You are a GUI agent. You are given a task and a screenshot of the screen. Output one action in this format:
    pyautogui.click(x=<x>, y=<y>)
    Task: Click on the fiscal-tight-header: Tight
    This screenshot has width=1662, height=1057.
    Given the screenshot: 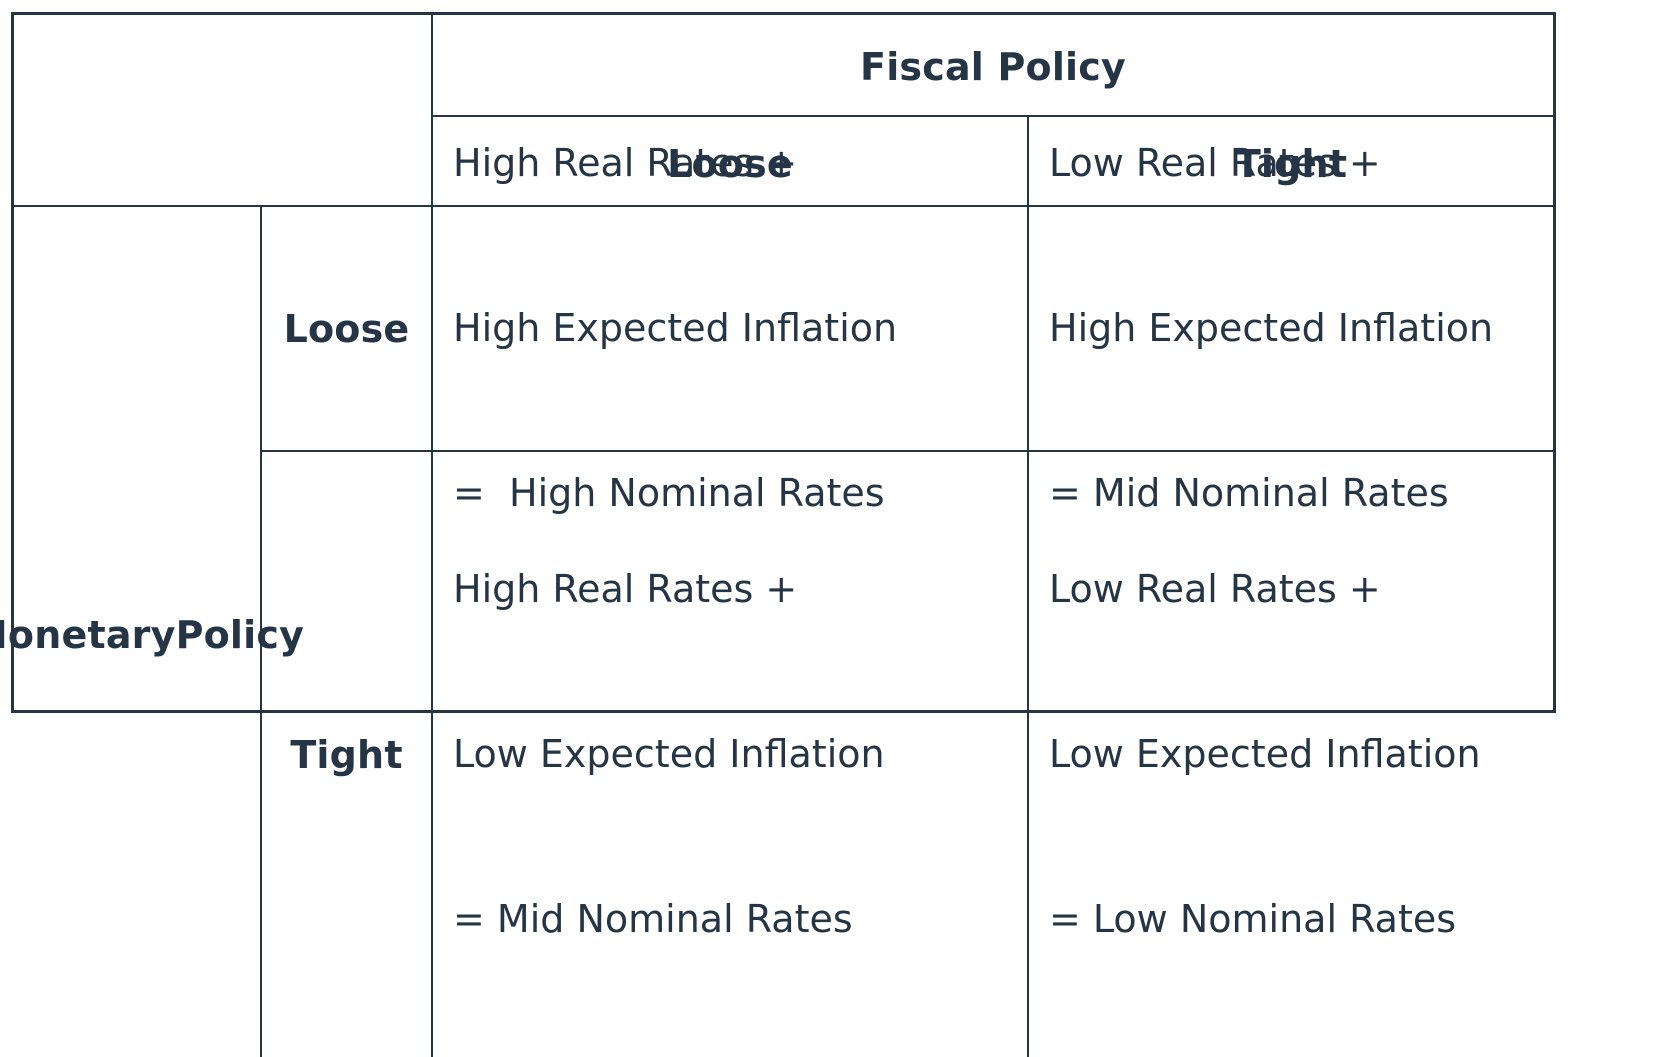 What is the action you would take?
    pyautogui.click(x=1291, y=162)
    